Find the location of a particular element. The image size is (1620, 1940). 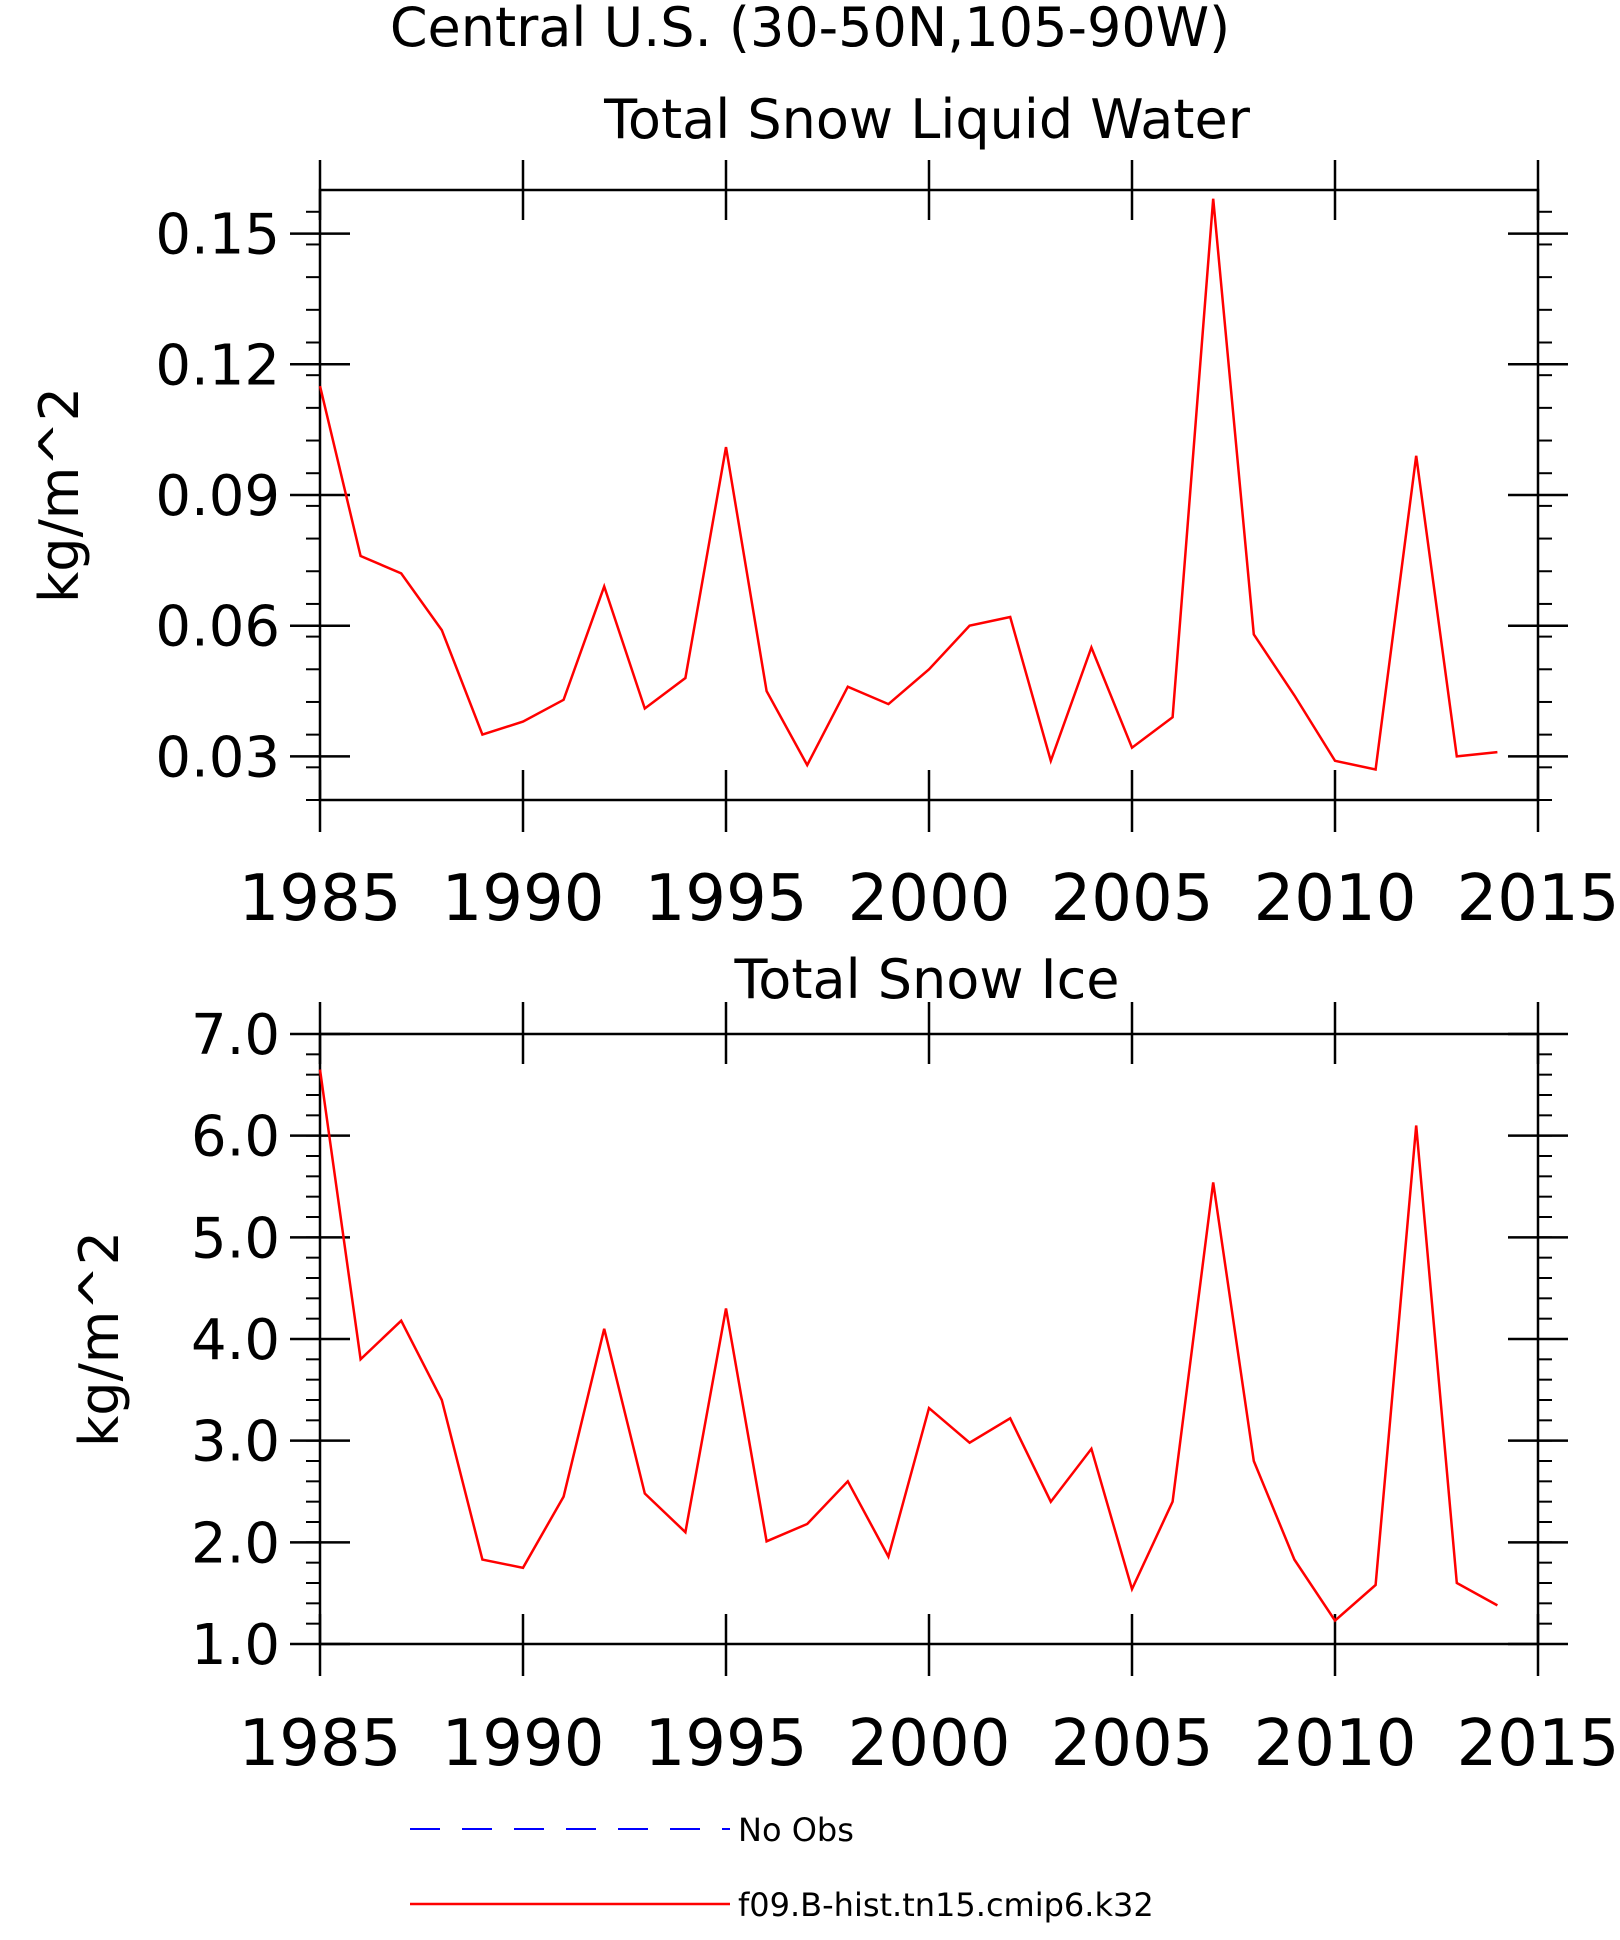

y-tick-label: 0.15 is located at coordinates (217, 235).